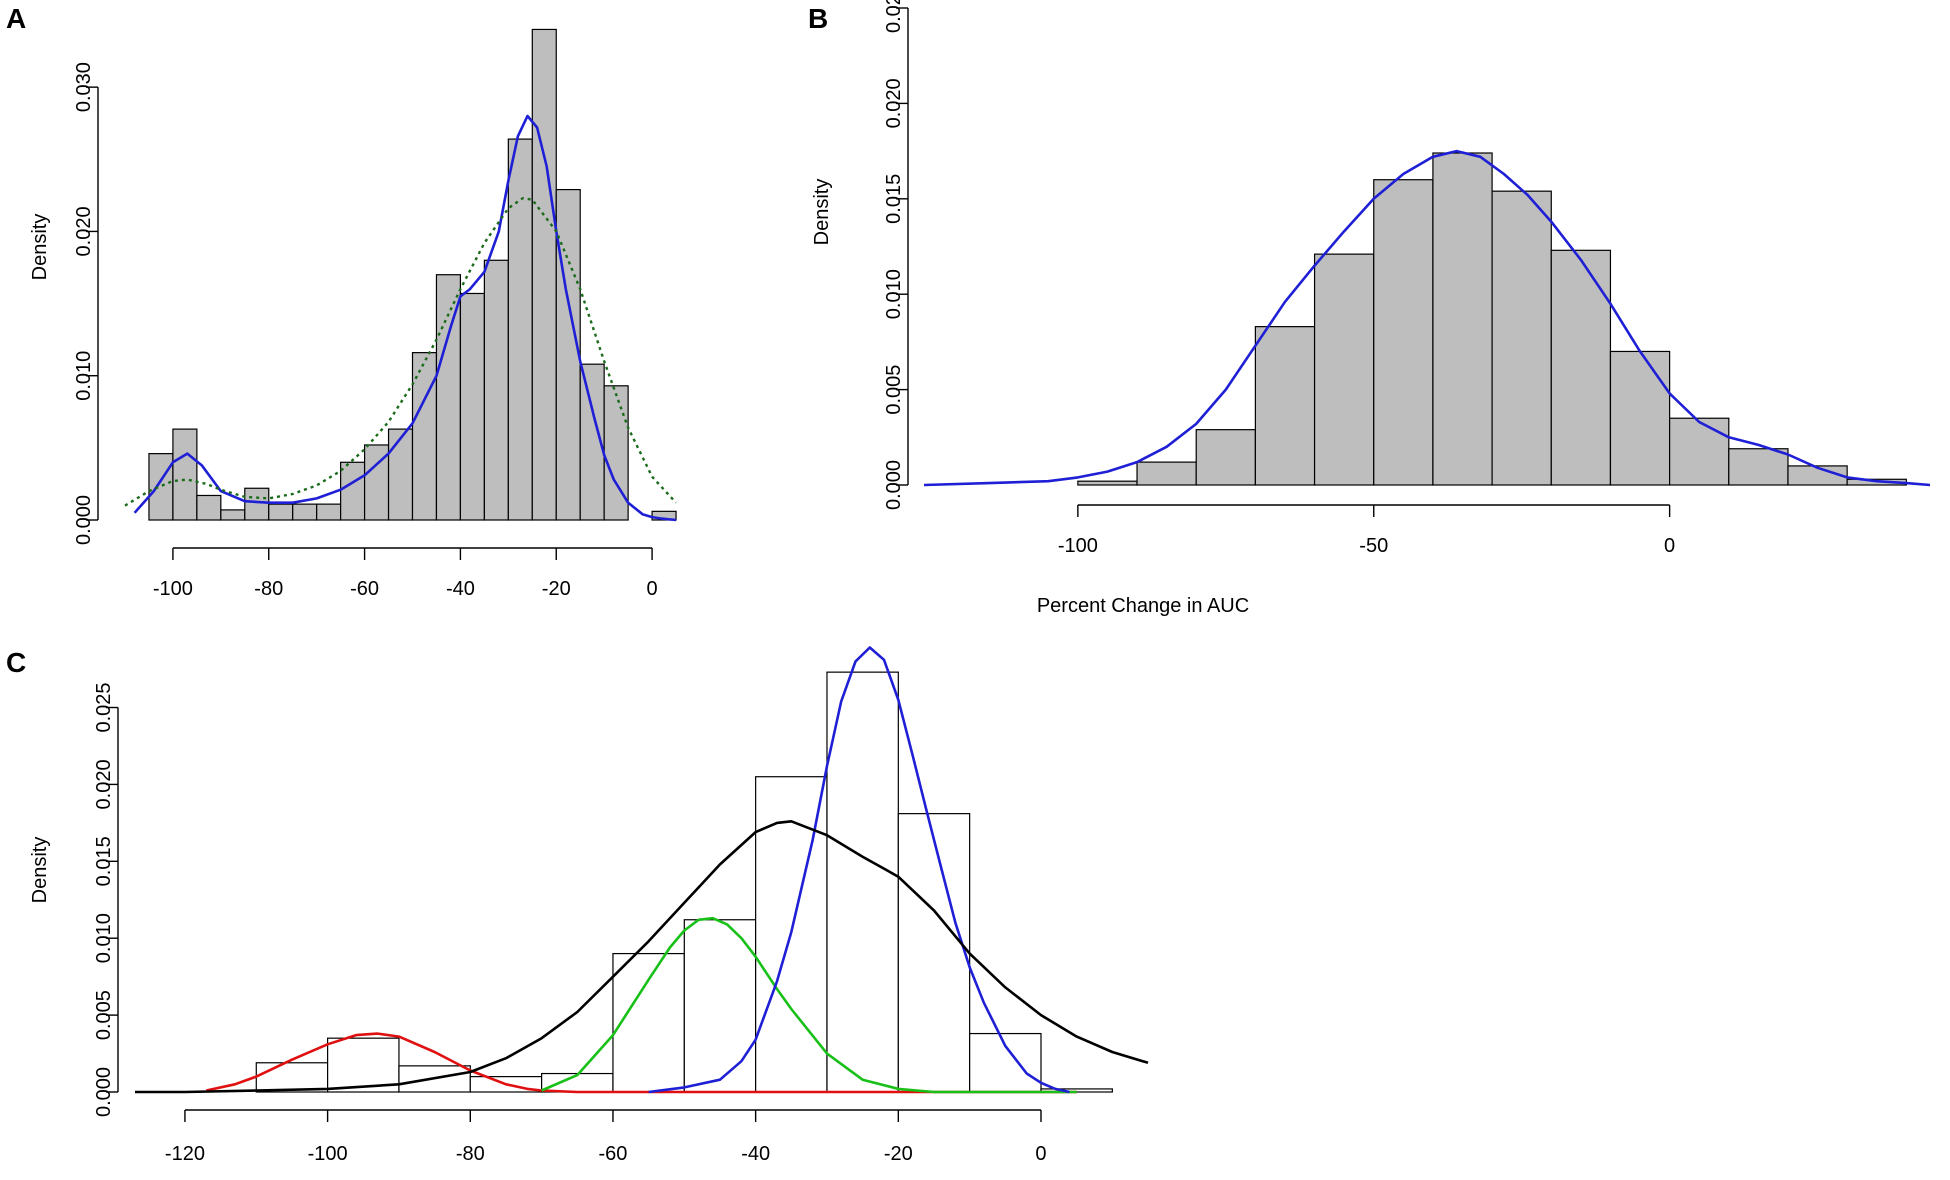 This screenshot has height=1180, width=1950. I want to click on panel-b-y-tick-label: 0.000, so click(894, 485).